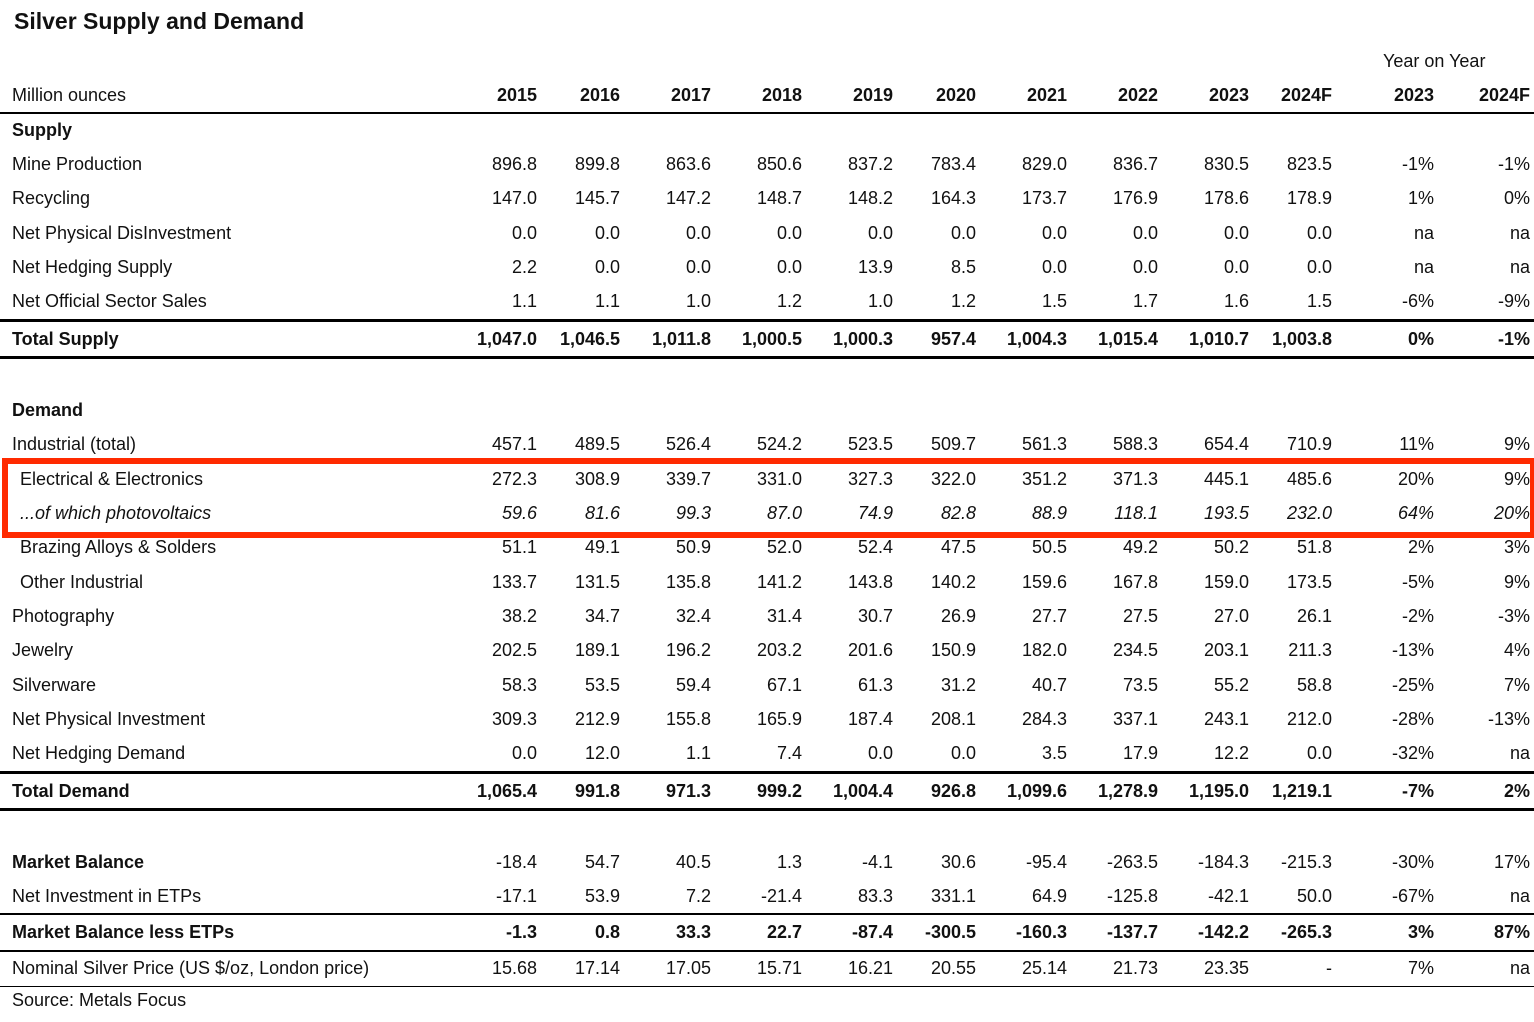  What do you see at coordinates (1036, 791) in the screenshot?
I see `table-cell: 1,099.6` at bounding box center [1036, 791].